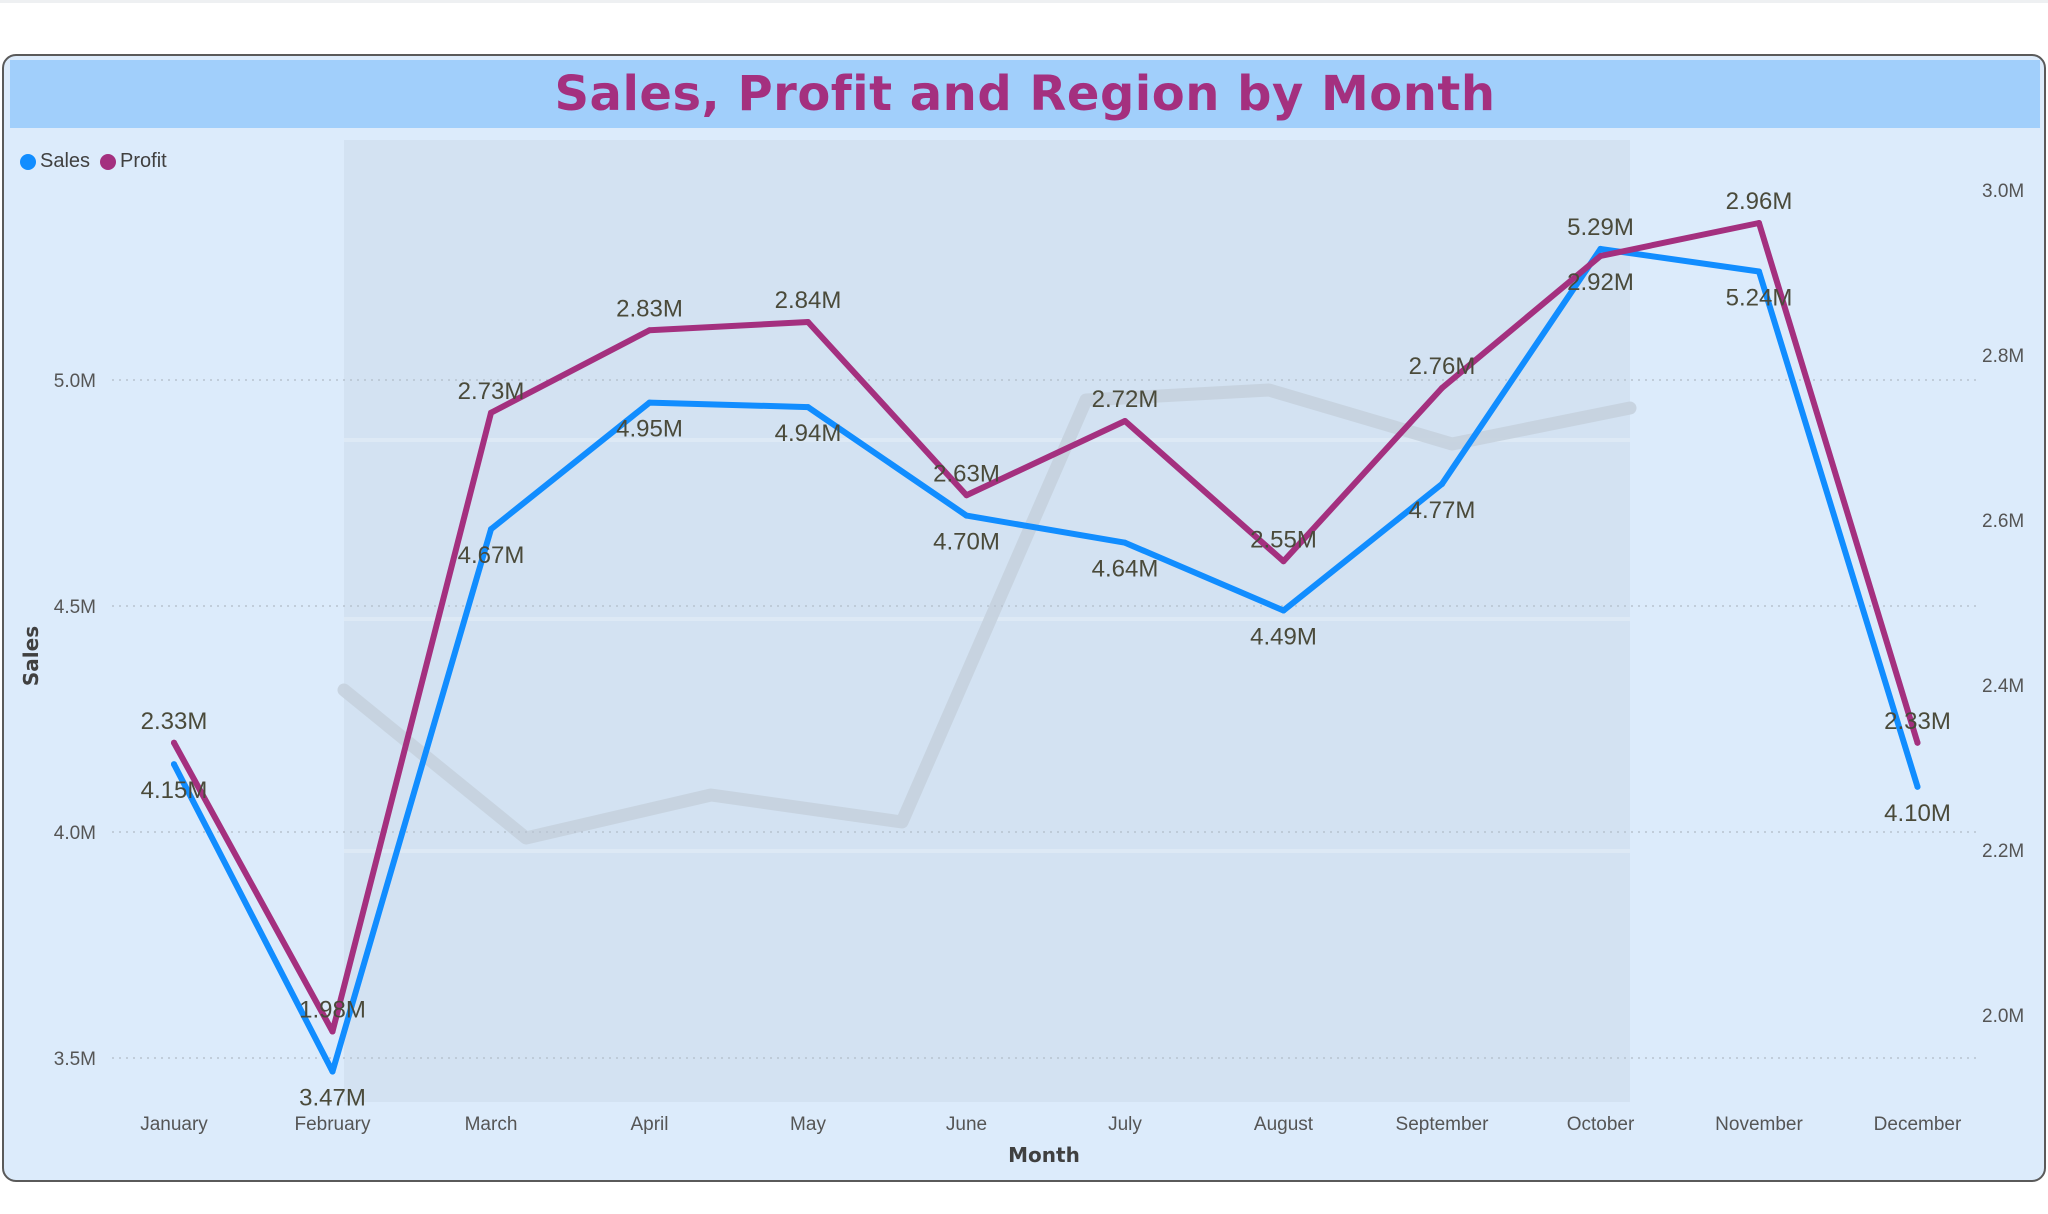 The image size is (2048, 1214). I want to click on sales-data-label-june: 4.70M, so click(966, 542).